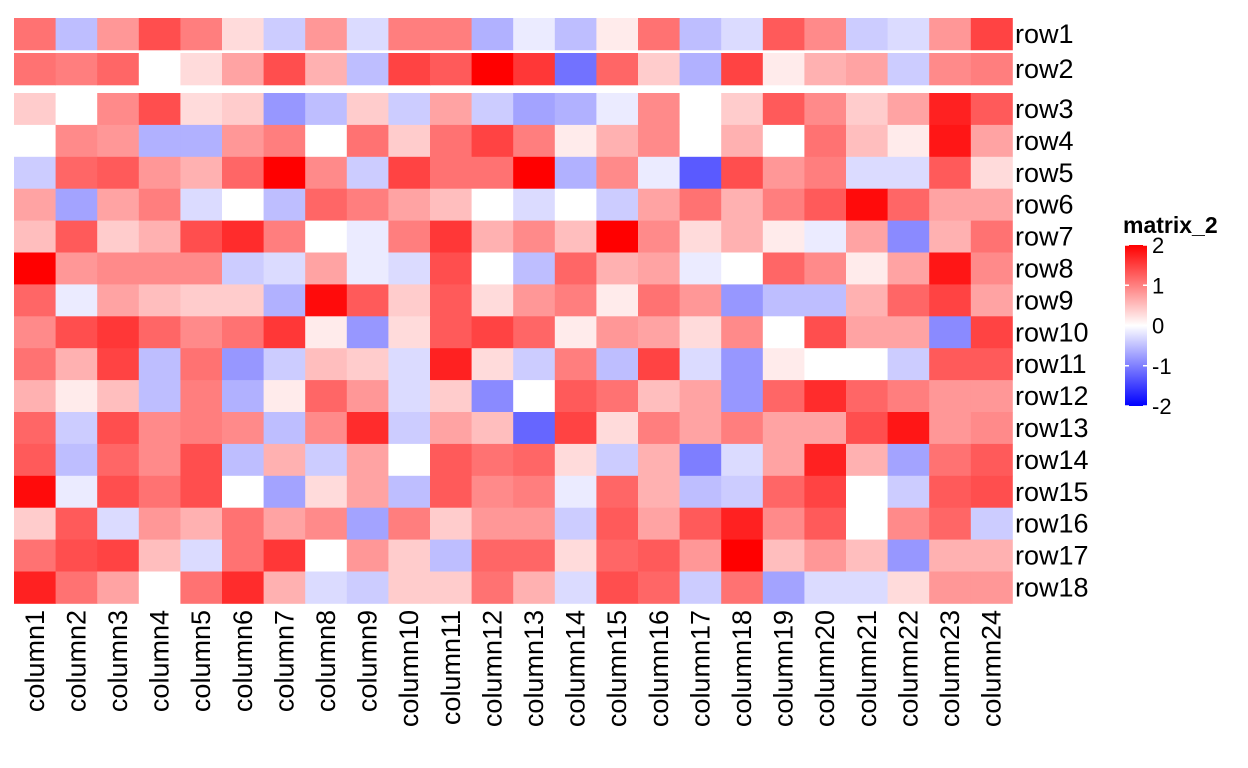 The image size is (1248, 768). I want to click on legend-ticks: 2 1 0 -1 -2, so click(1148, 326).